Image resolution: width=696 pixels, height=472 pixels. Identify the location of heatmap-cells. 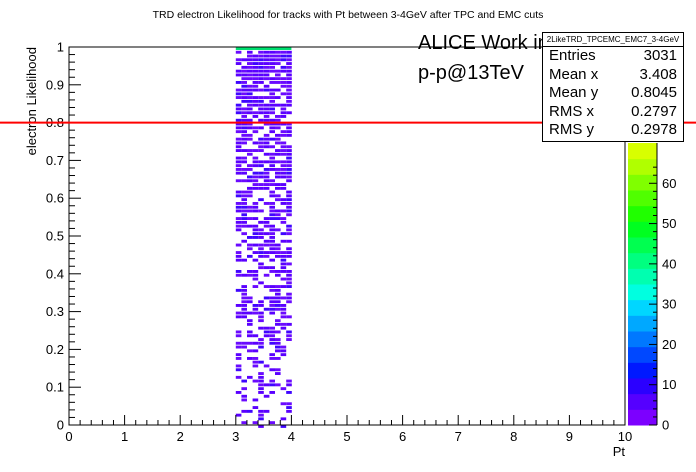
(263, 237).